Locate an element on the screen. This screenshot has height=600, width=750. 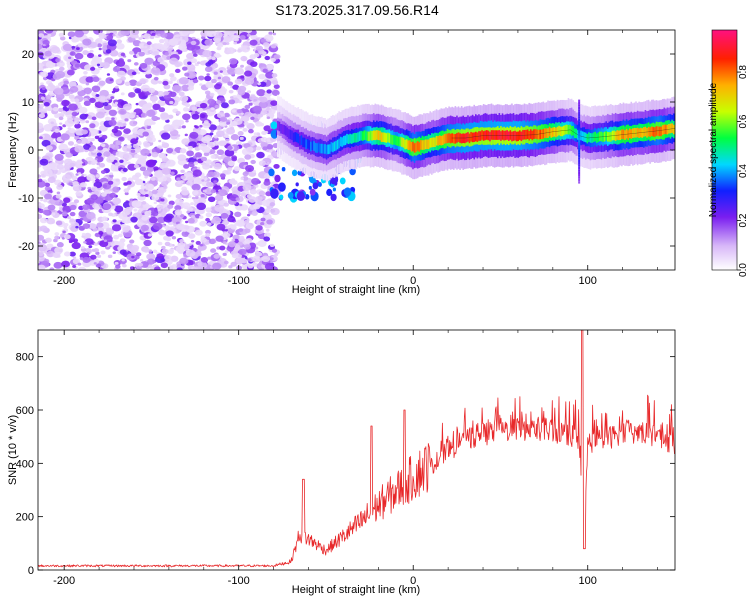
vertical-streak is located at coordinates (579, 153).